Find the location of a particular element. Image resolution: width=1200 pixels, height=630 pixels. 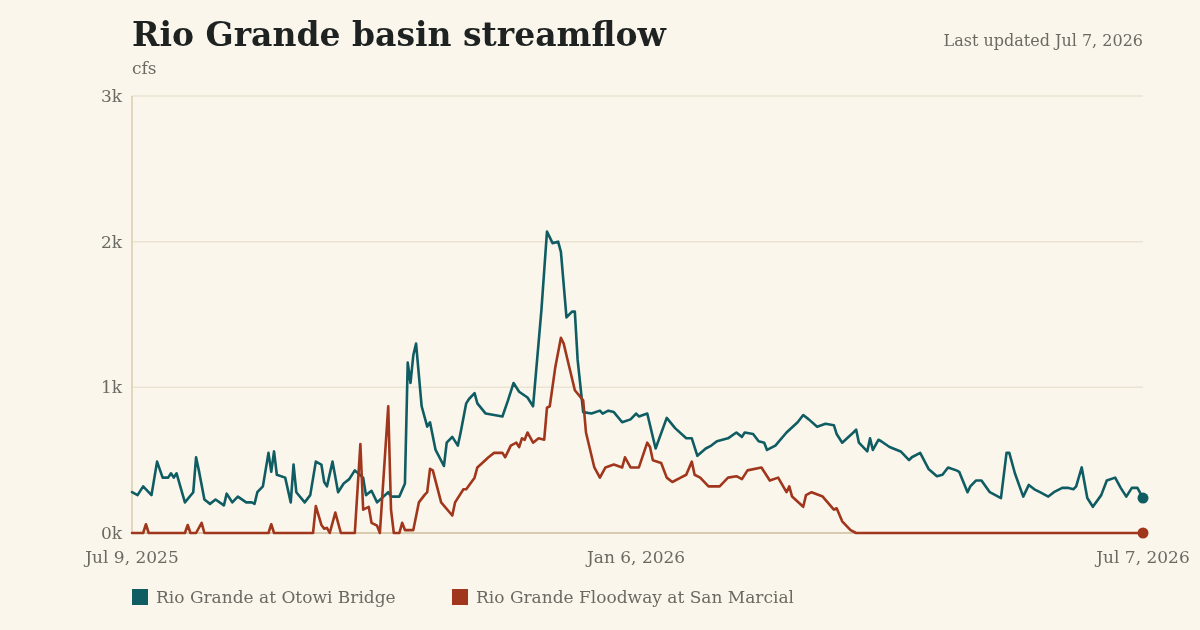

y-tick-label: 2k is located at coordinates (111, 241).